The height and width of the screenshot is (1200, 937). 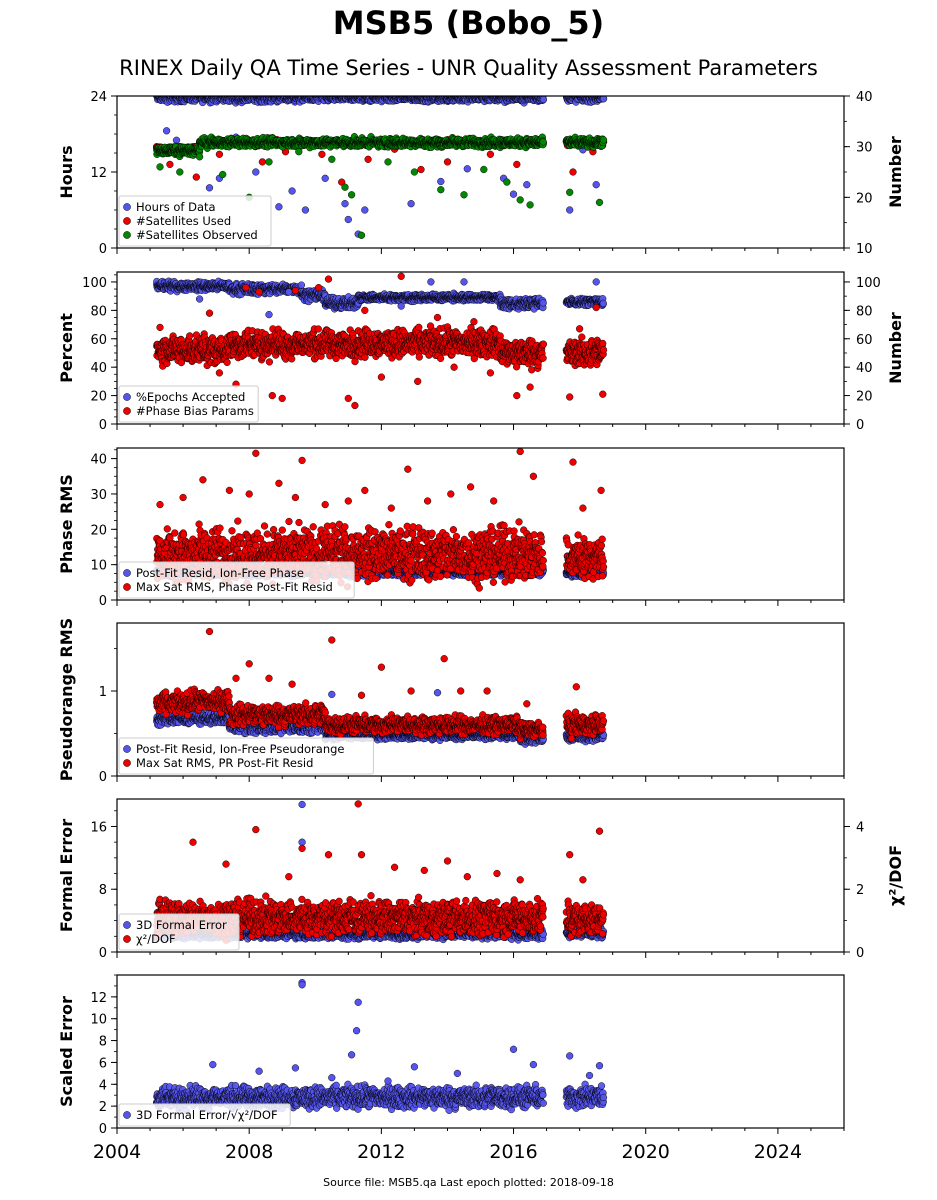 What do you see at coordinates (66, 171) in the screenshot?
I see `y-axis-label: Hours` at bounding box center [66, 171].